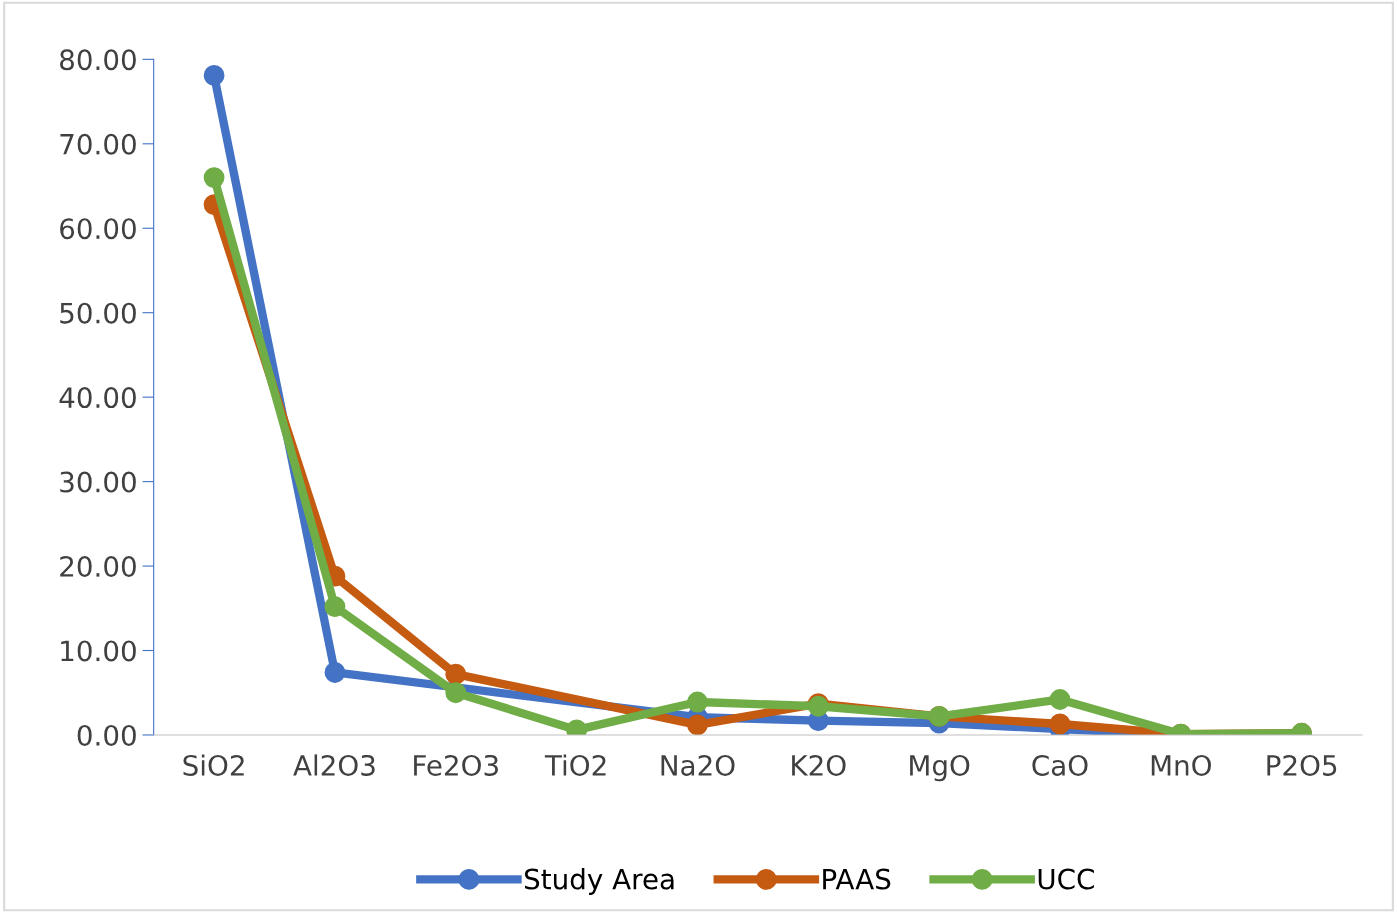  What do you see at coordinates (97, 398) in the screenshot?
I see `y-tick-label: 40.00` at bounding box center [97, 398].